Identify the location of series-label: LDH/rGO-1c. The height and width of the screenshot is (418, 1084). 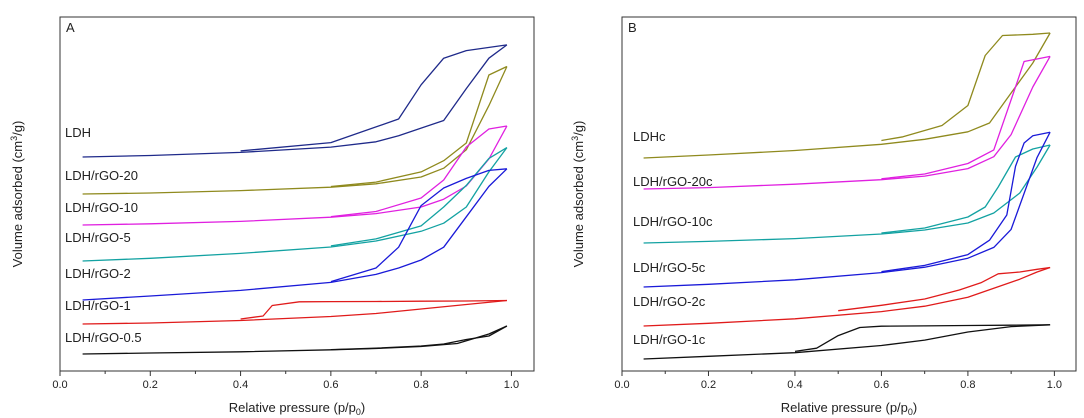
(669, 339).